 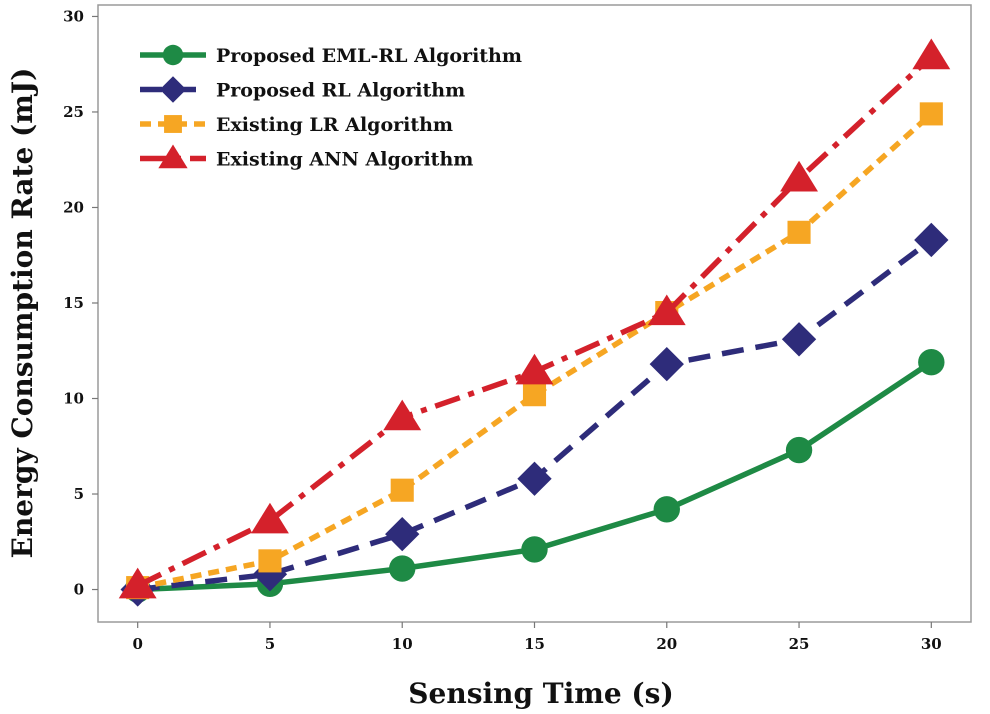 I want to click on x-tick-label: 0, so click(x=137, y=644).